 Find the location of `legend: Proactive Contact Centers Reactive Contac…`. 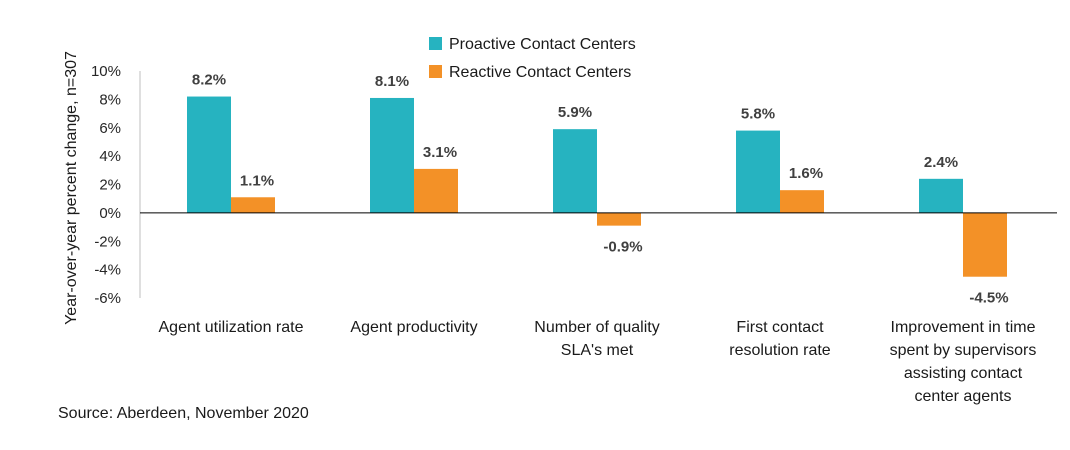

legend: Proactive Contact Centers Reactive Contac… is located at coordinates (532, 58).